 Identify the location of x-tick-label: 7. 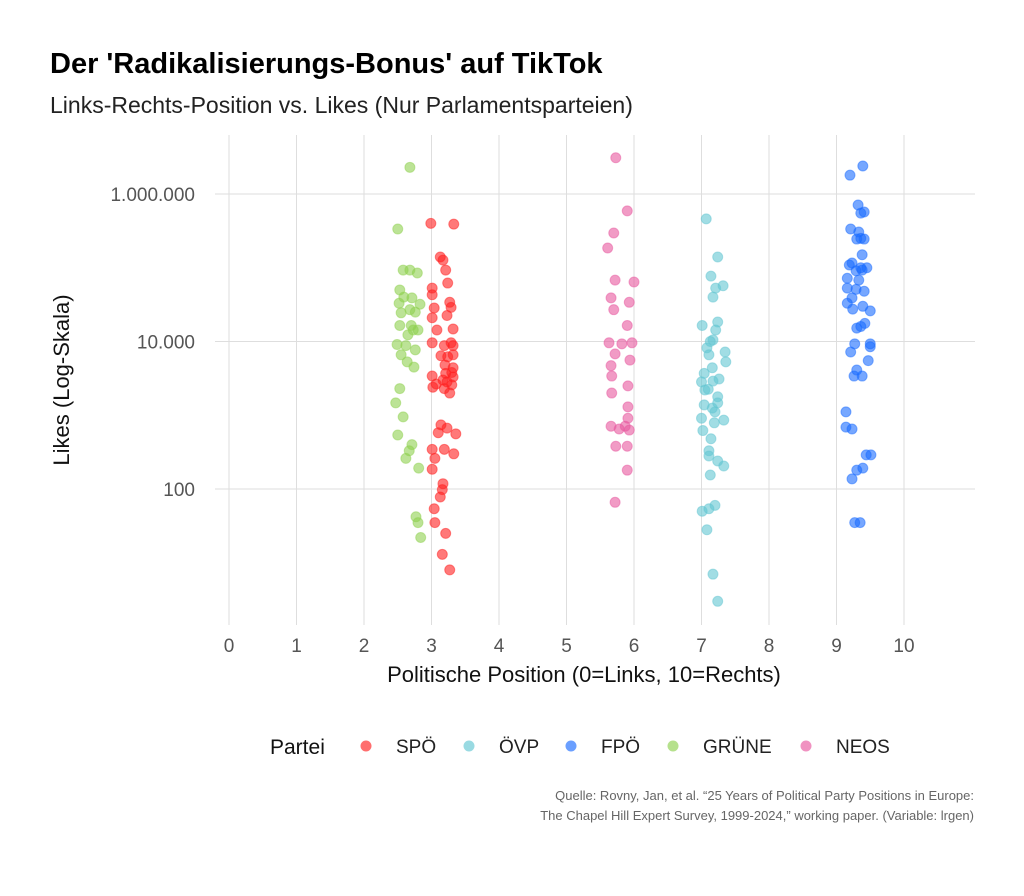
(701, 646).